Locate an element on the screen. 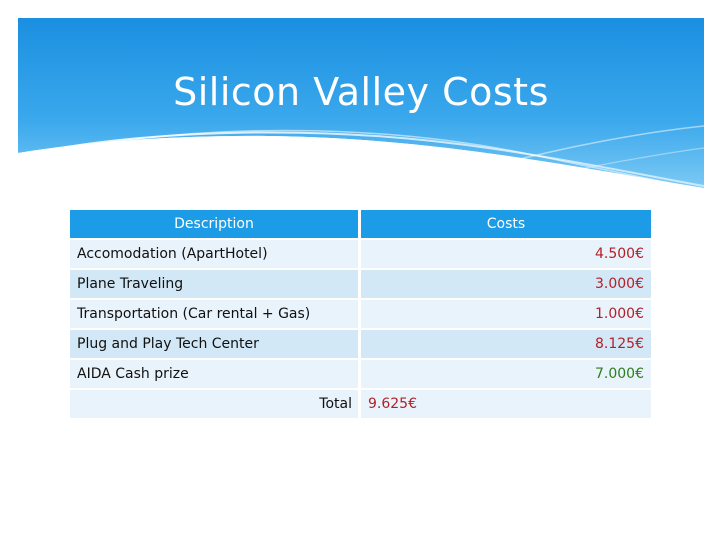  row-description: AIDA Cash prize is located at coordinates (214, 374).